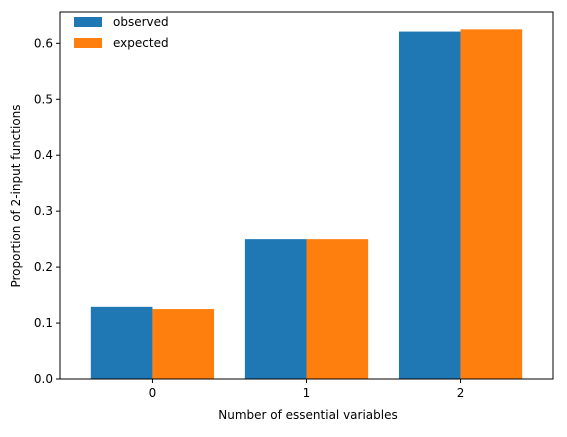 Image resolution: width=567 pixels, height=437 pixels. Describe the element at coordinates (141, 22) in the screenshot. I see `legend-label-observed: observed` at that location.